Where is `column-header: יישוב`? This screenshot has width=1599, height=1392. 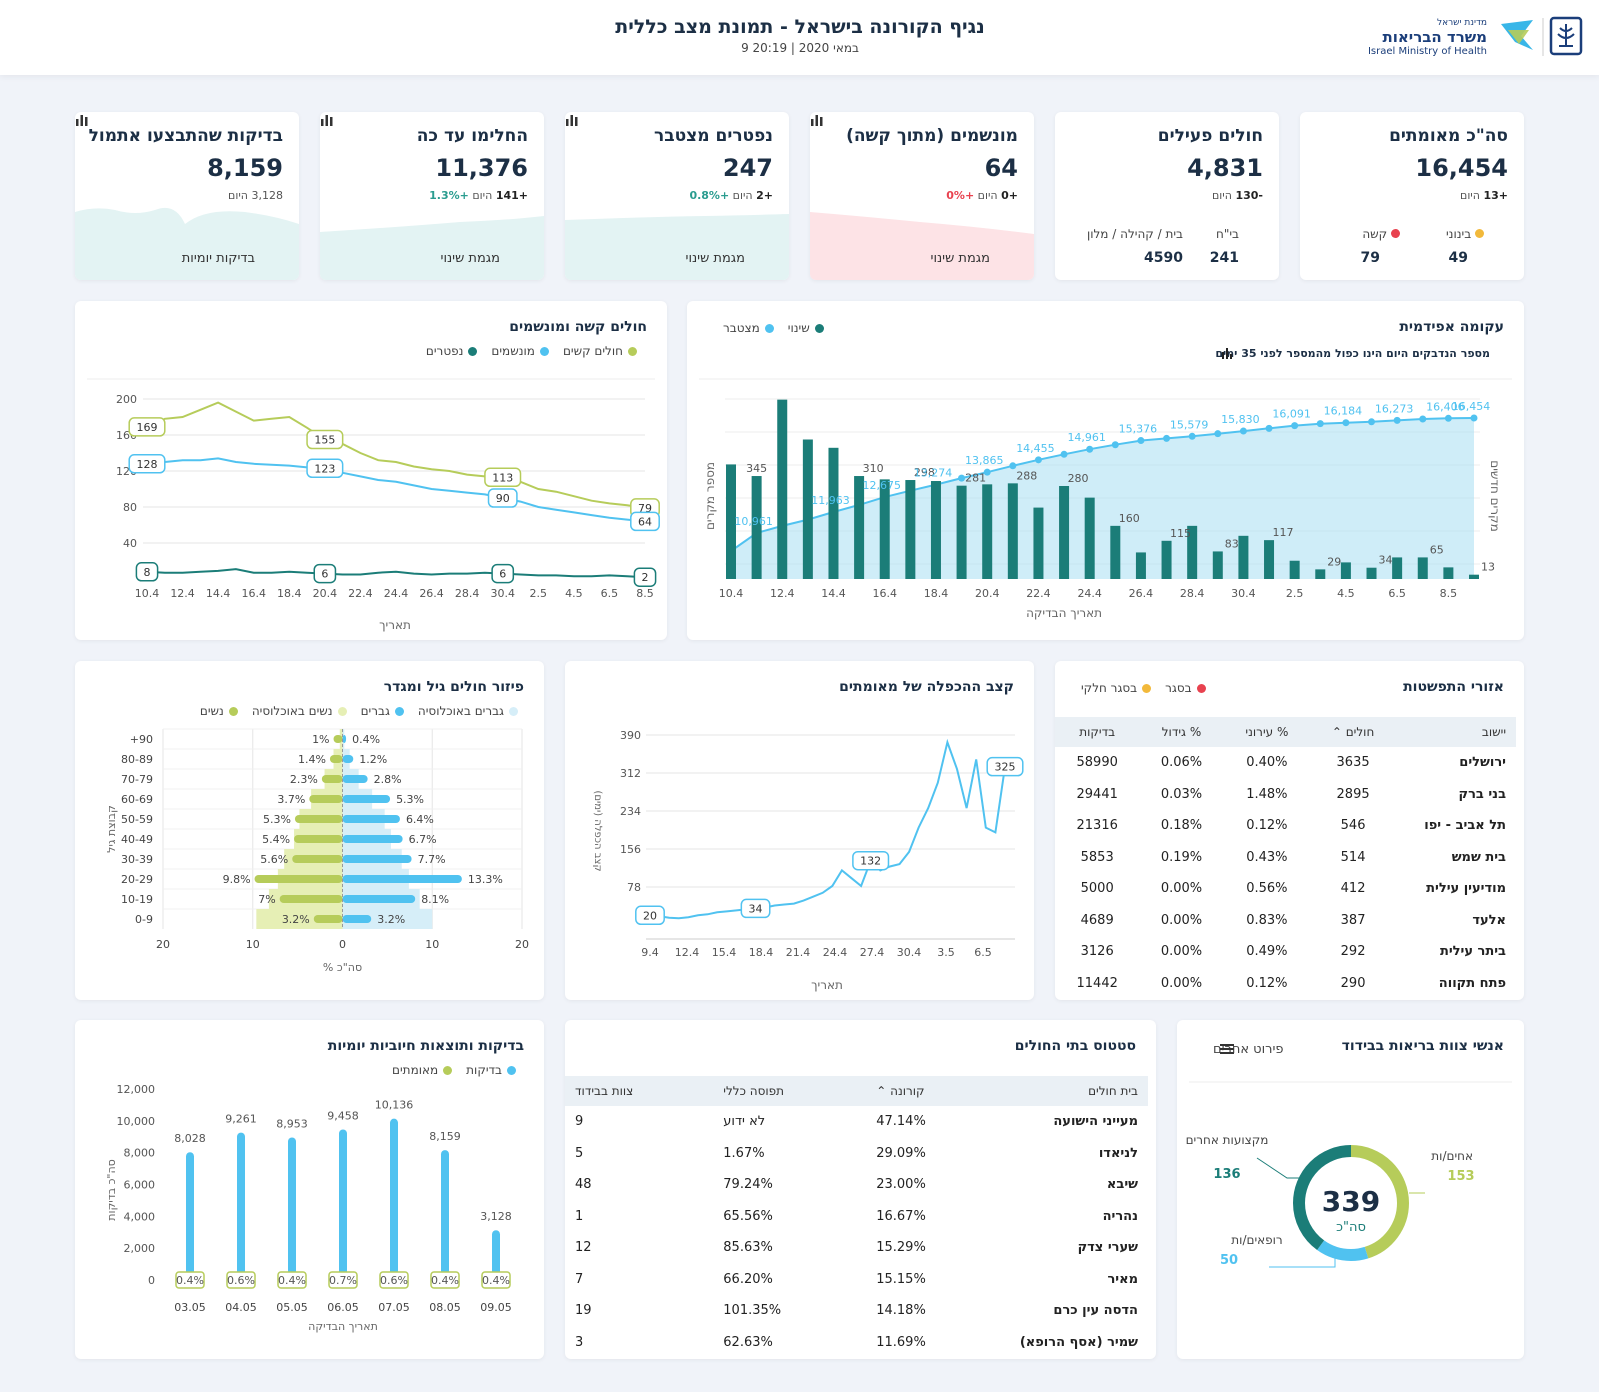 column-header: יישוב is located at coordinates (1456, 732).